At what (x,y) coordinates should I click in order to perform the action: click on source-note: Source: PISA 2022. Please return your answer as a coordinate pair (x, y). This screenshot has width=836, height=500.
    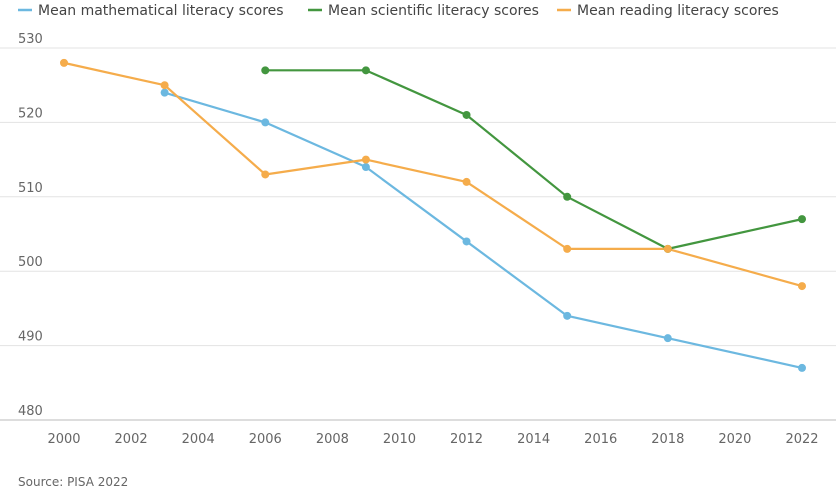
    Looking at the image, I should click on (73, 482).